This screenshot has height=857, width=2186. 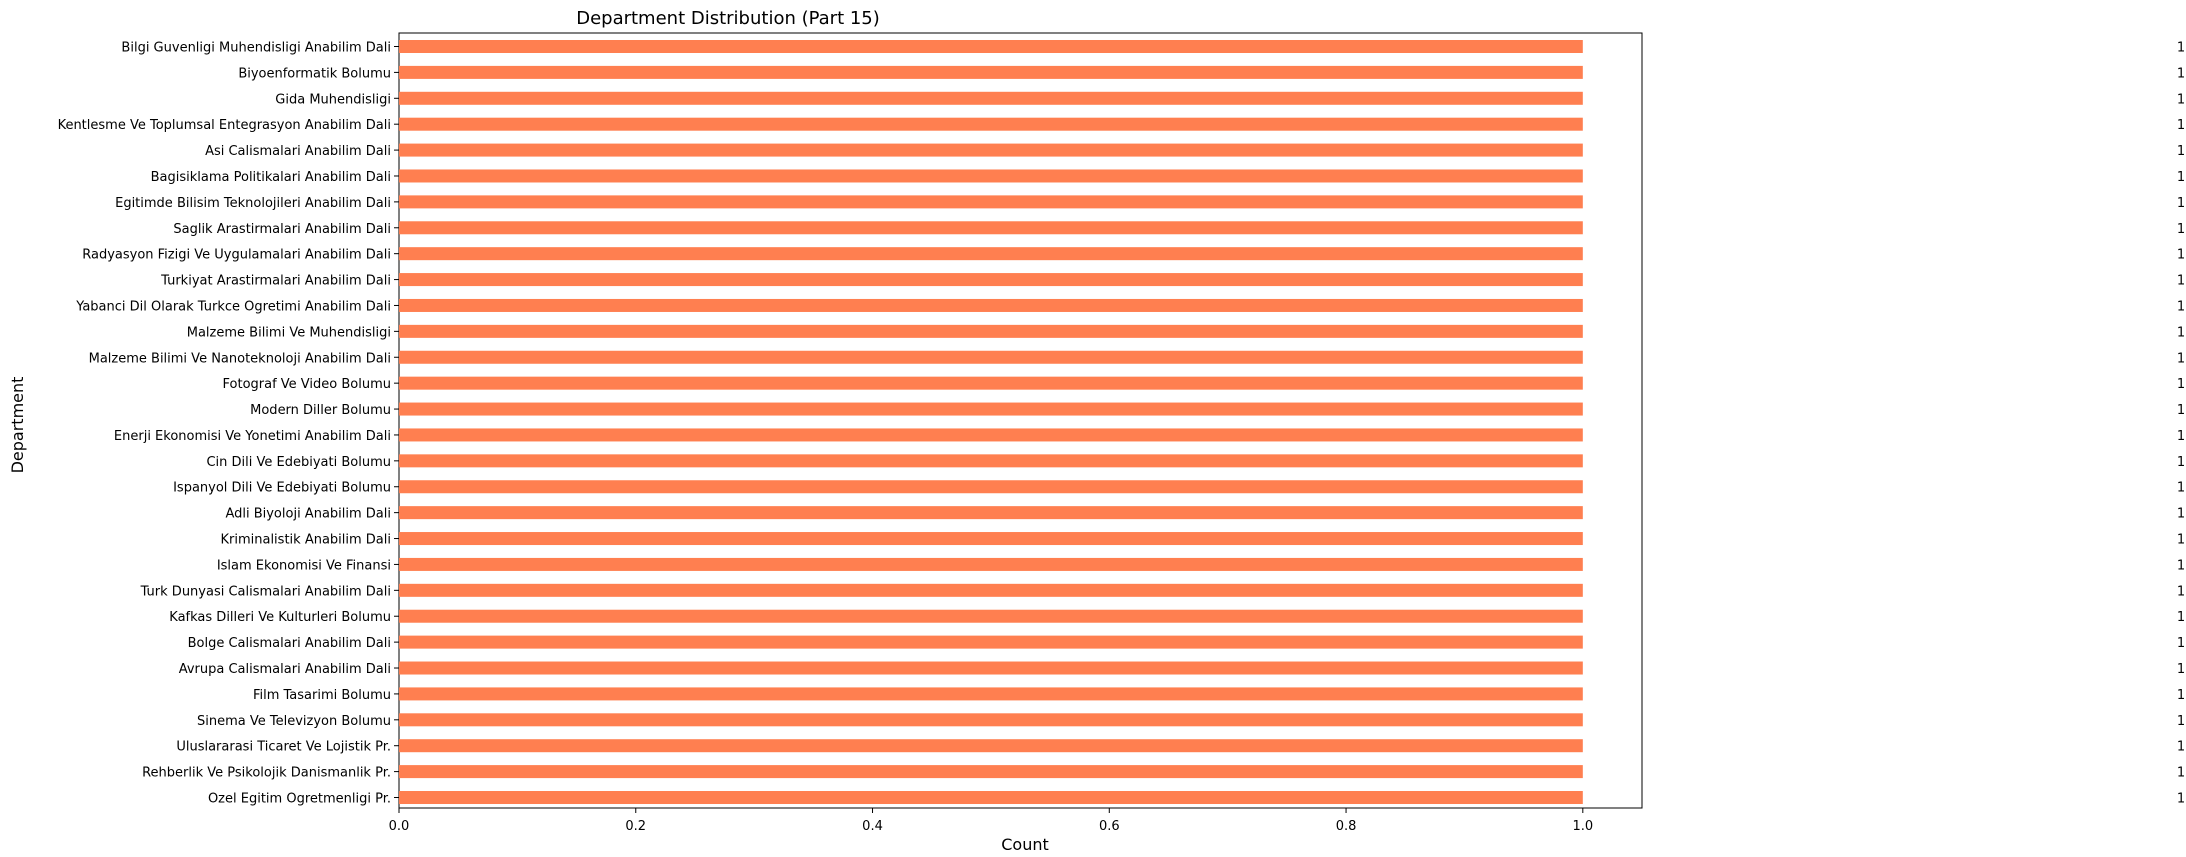 I want to click on y-tick-label: Saglik Arastirmalari Anabilim Dali, so click(x=282, y=229).